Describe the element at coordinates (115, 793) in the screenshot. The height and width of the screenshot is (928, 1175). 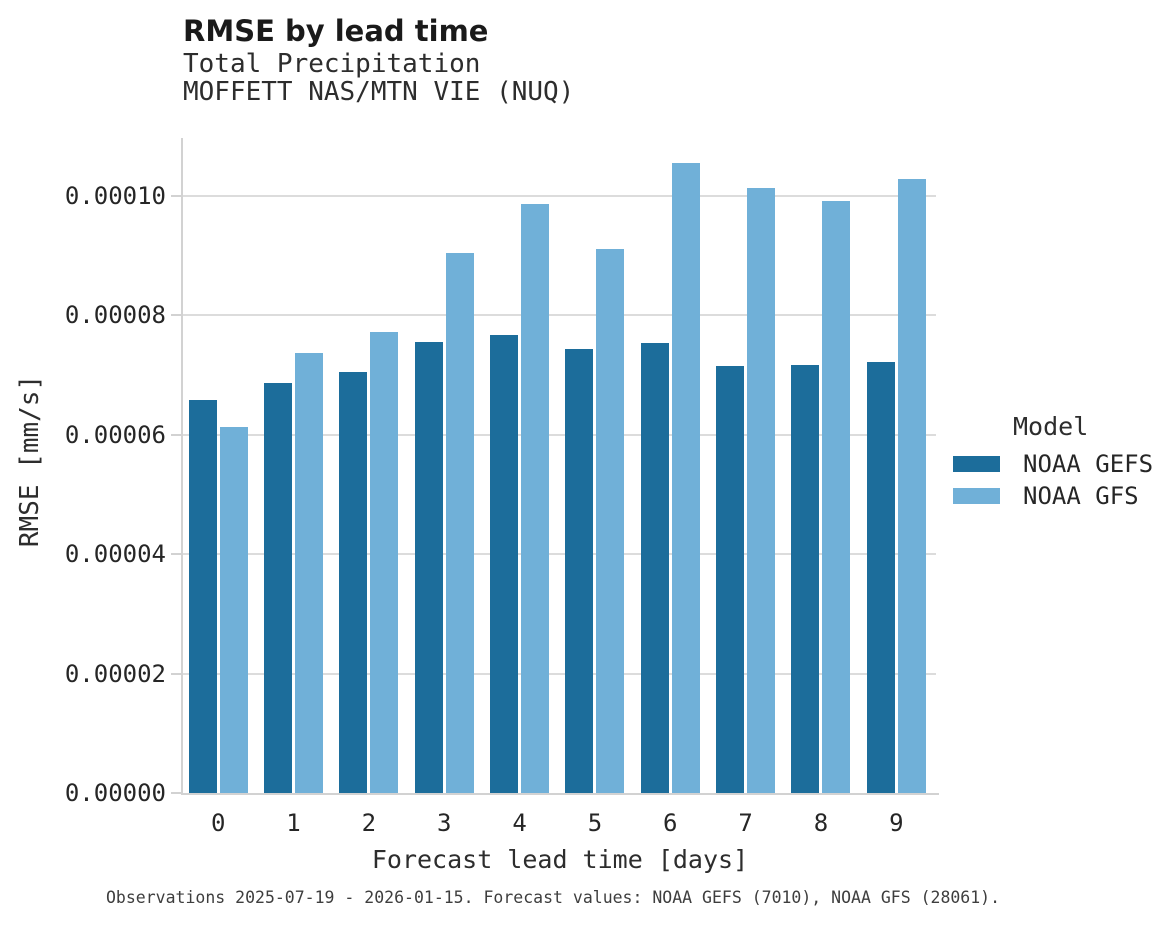
I see `y-tick-label: 0.00000` at that location.